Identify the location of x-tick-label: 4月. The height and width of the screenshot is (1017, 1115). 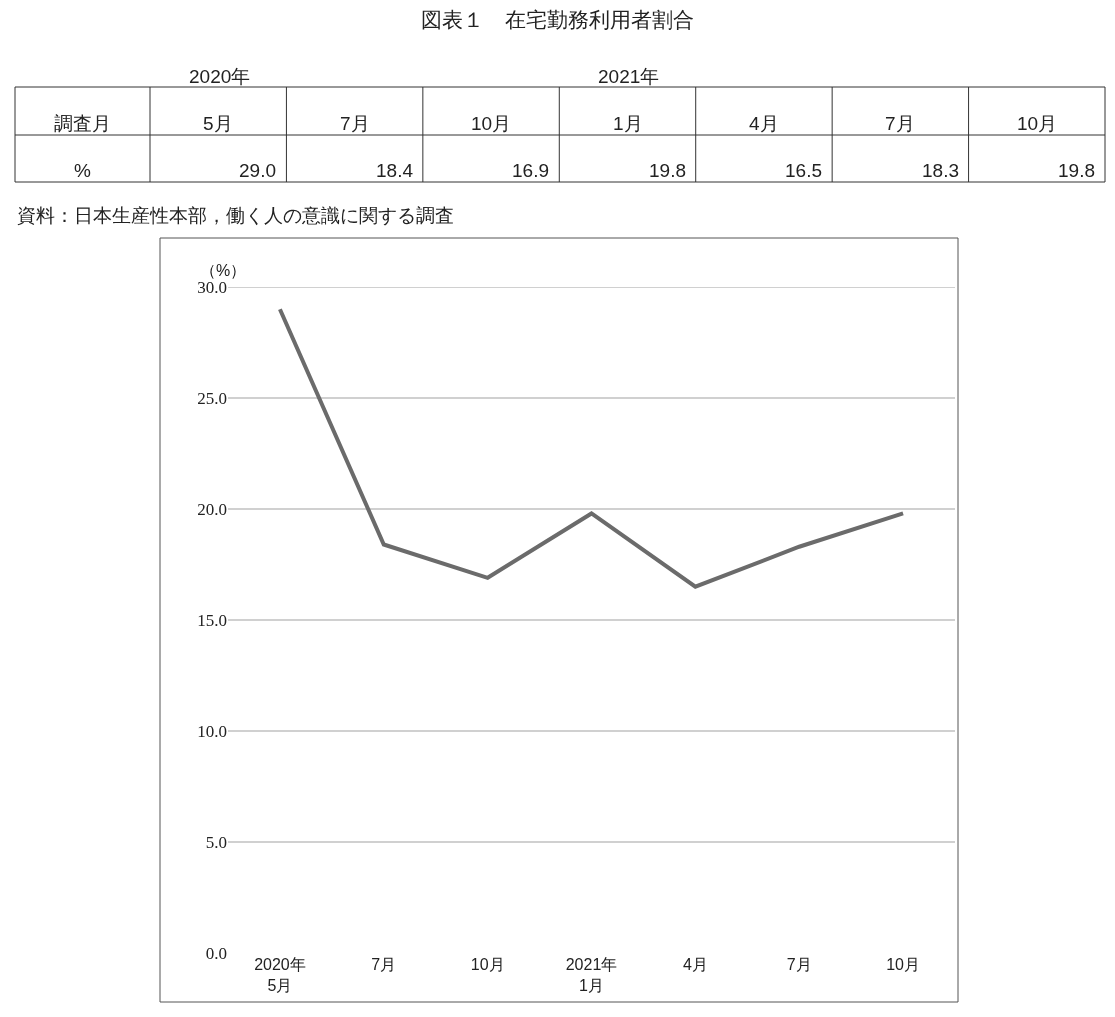
(695, 964).